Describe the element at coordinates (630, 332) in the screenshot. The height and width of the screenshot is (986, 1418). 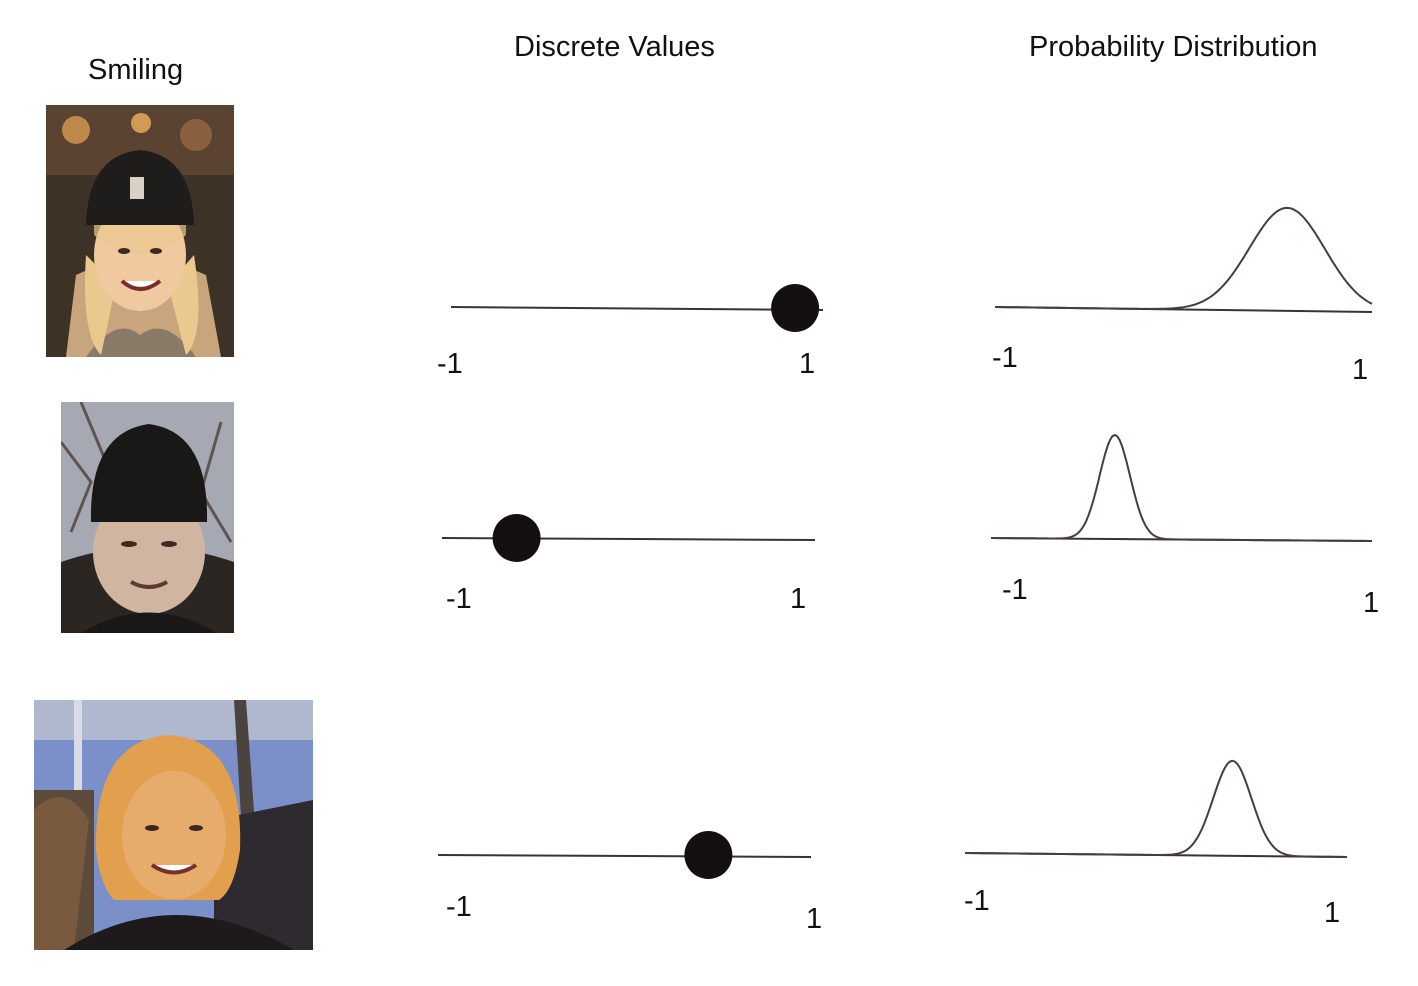
I see `discrete-row-1: -1 1` at that location.